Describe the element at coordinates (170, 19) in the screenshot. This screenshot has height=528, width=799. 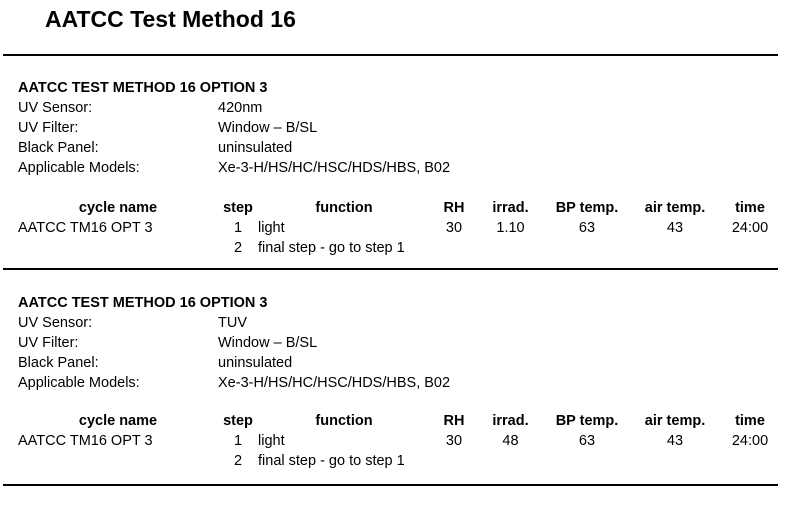
I see `page-title: AATCC Test Method 16` at that location.